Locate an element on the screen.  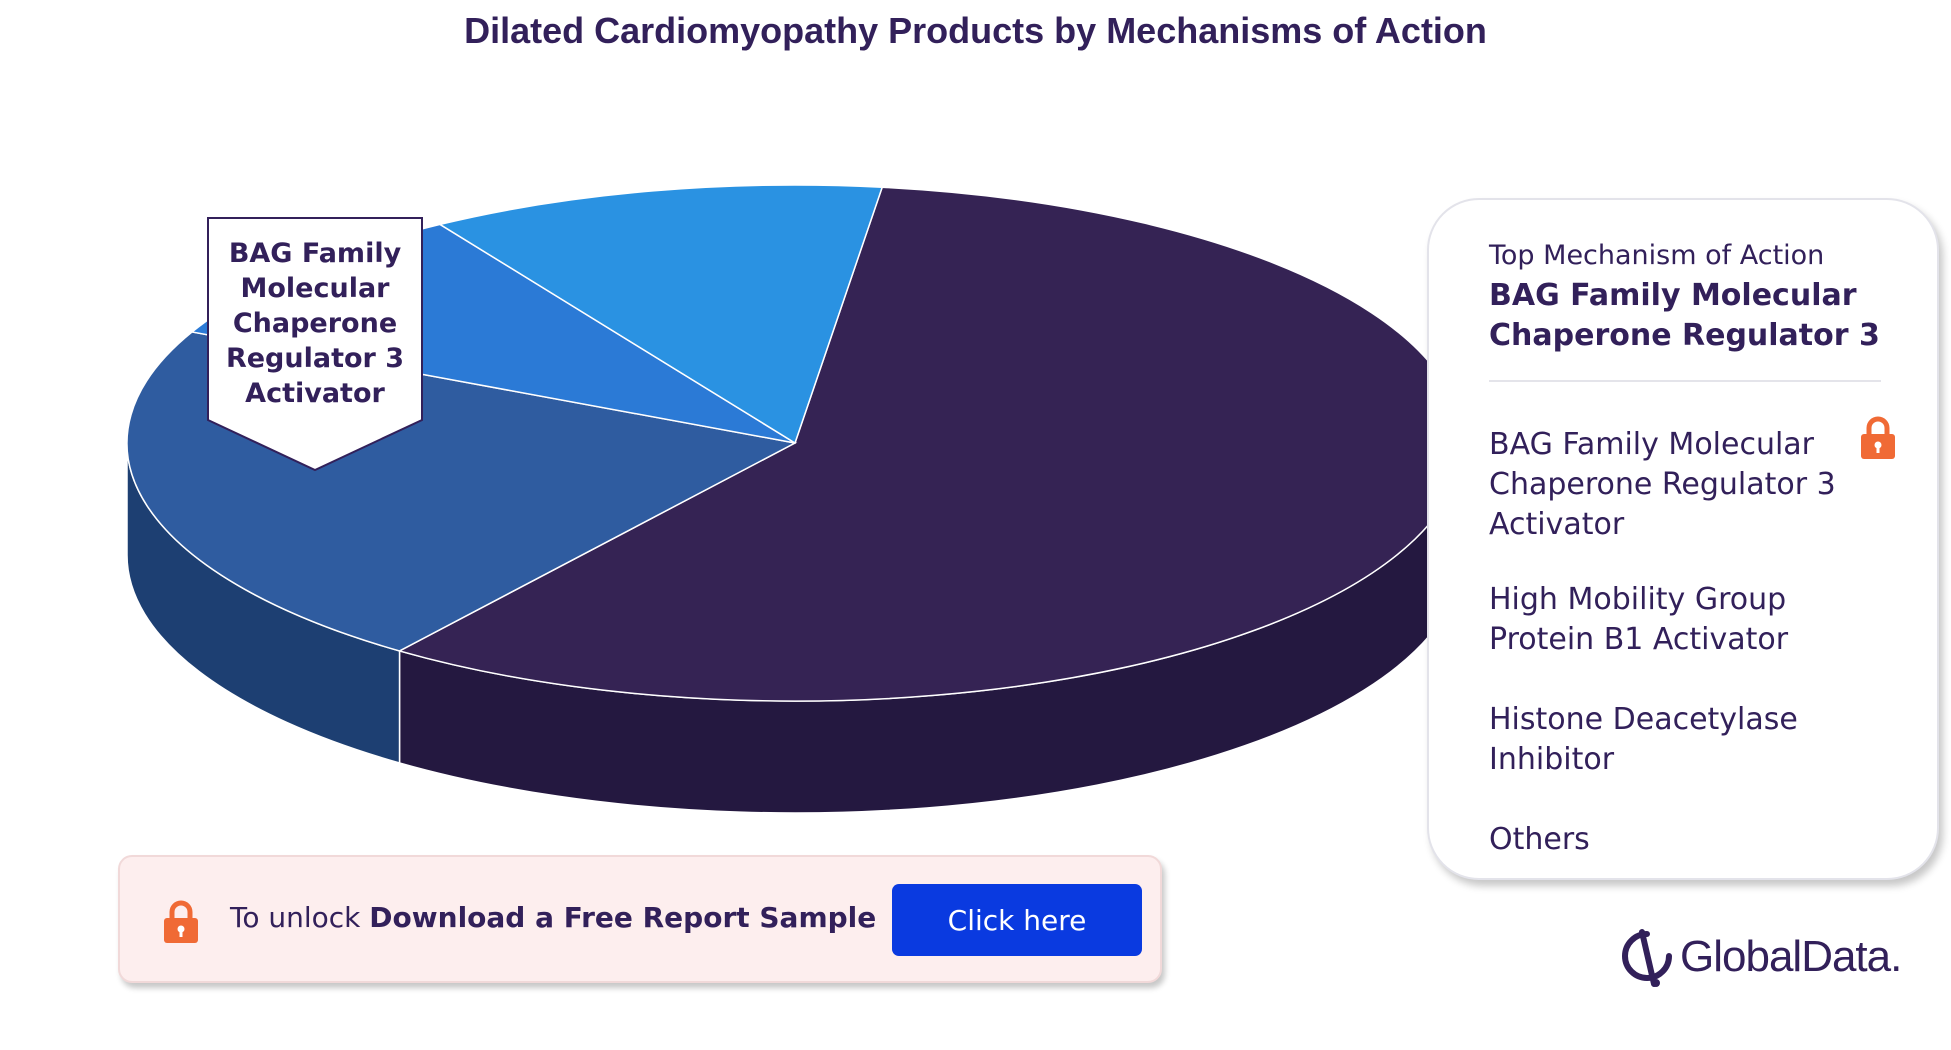
legend-item-4: Others is located at coordinates (1539, 839).